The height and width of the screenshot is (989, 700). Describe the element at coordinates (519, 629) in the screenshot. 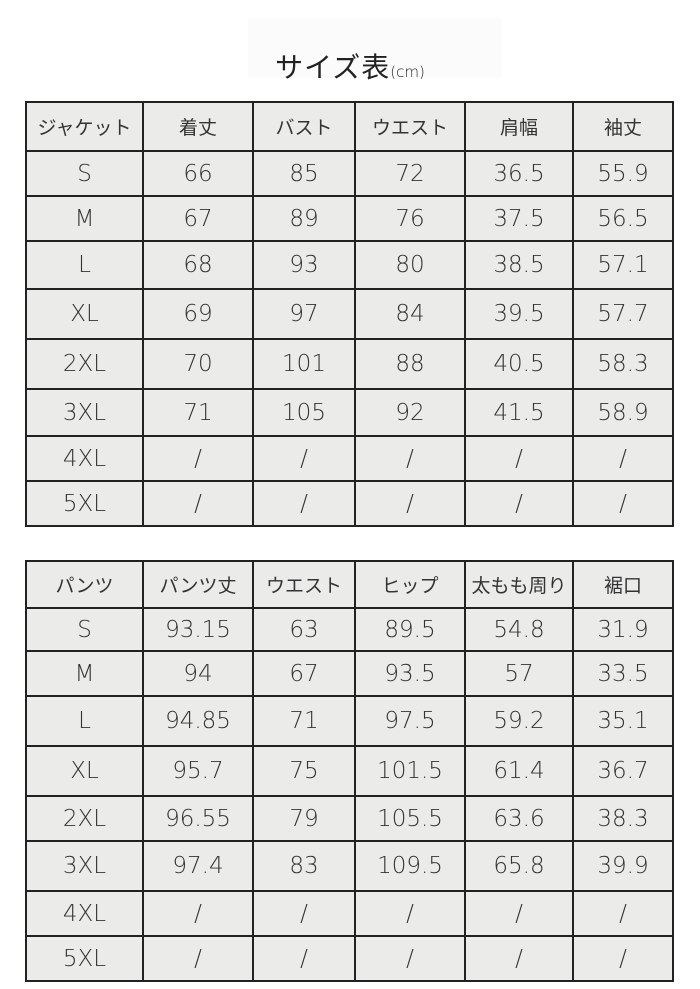

I see `table-cell: 54.8` at that location.